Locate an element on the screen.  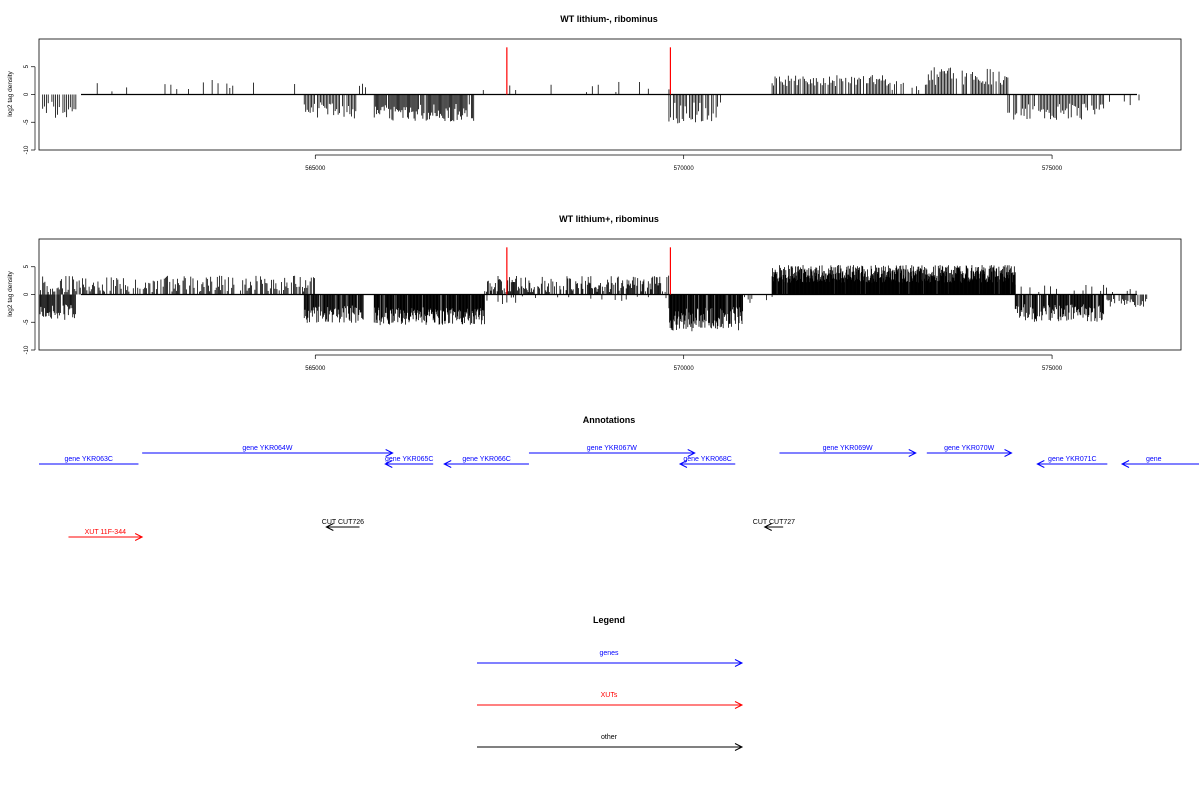
annotation-feature: gene YKR067W is located at coordinates (612, 451).